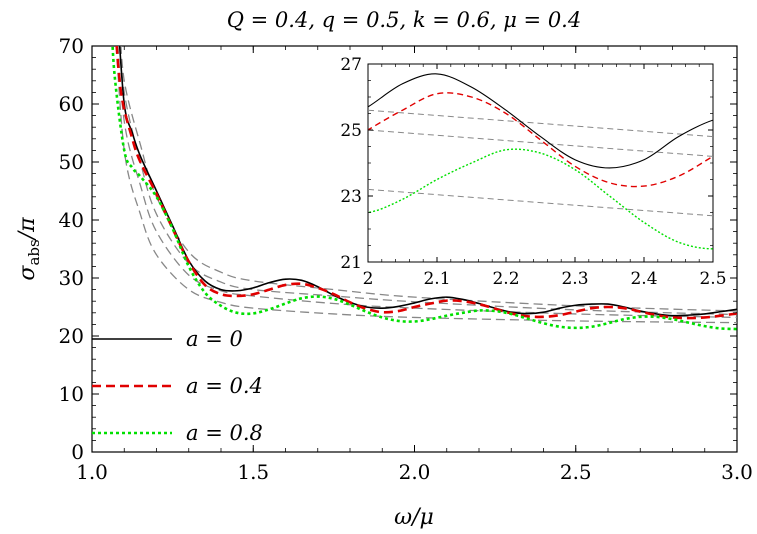 The height and width of the screenshot is (534, 757). I want to click on x-tick-label: 2.5, so click(576, 472).